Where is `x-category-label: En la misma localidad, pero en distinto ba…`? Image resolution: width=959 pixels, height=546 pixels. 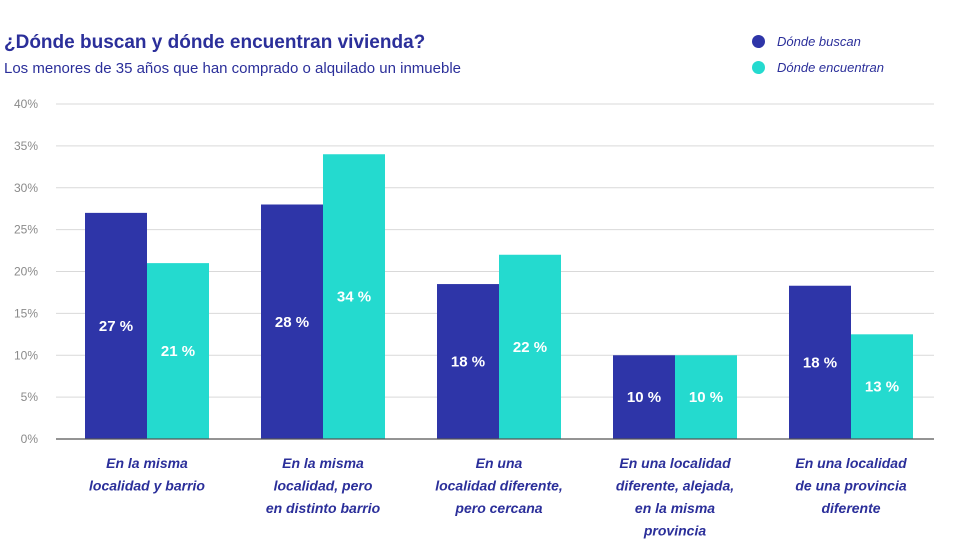 x-category-label: En la misma localidad, pero en distinto ba… is located at coordinates (323, 485).